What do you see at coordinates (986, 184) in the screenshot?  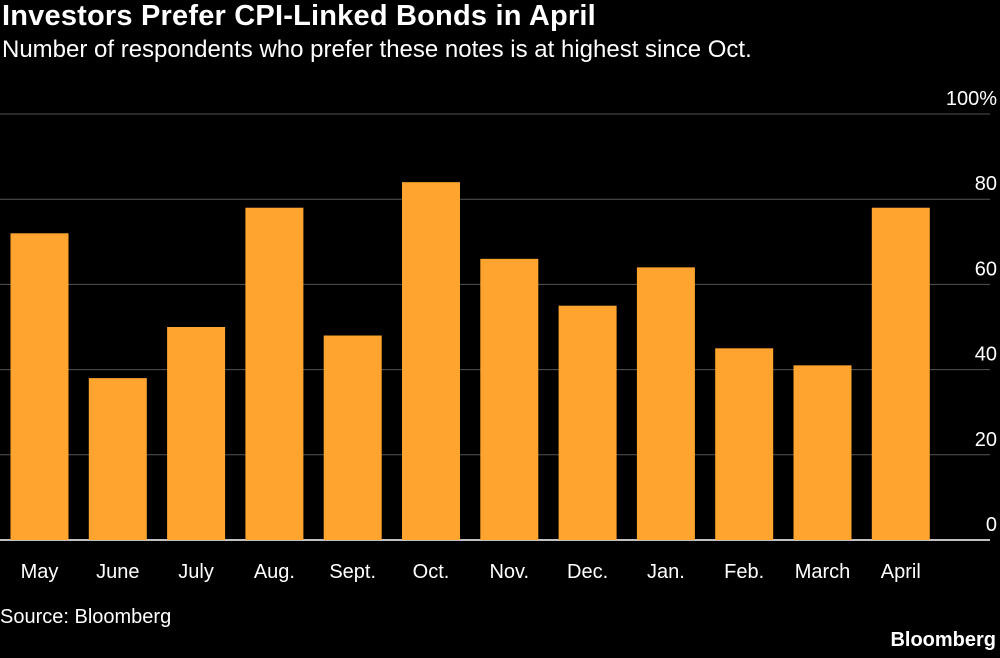 I see `y-tick-label: 80` at bounding box center [986, 184].